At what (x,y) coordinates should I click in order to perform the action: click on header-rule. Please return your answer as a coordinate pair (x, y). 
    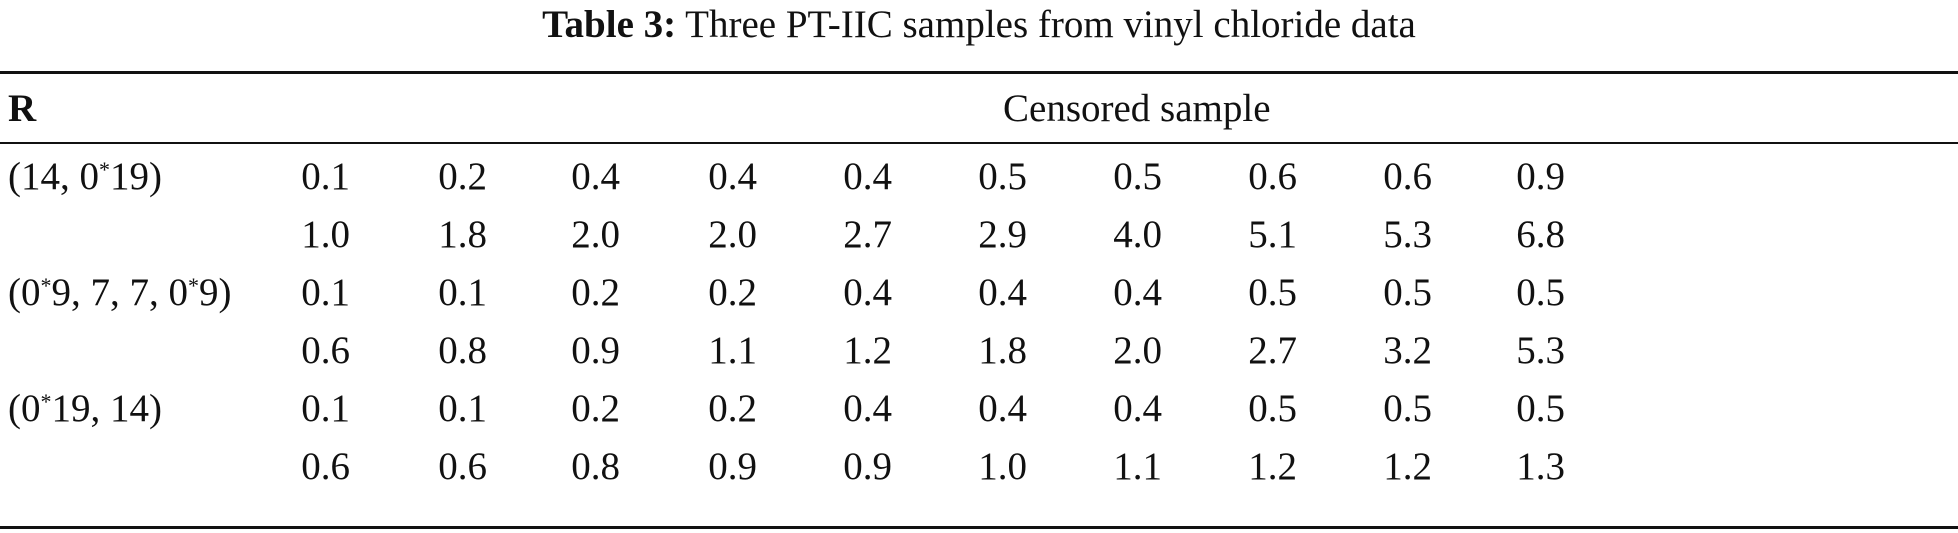
    Looking at the image, I should click on (979, 143).